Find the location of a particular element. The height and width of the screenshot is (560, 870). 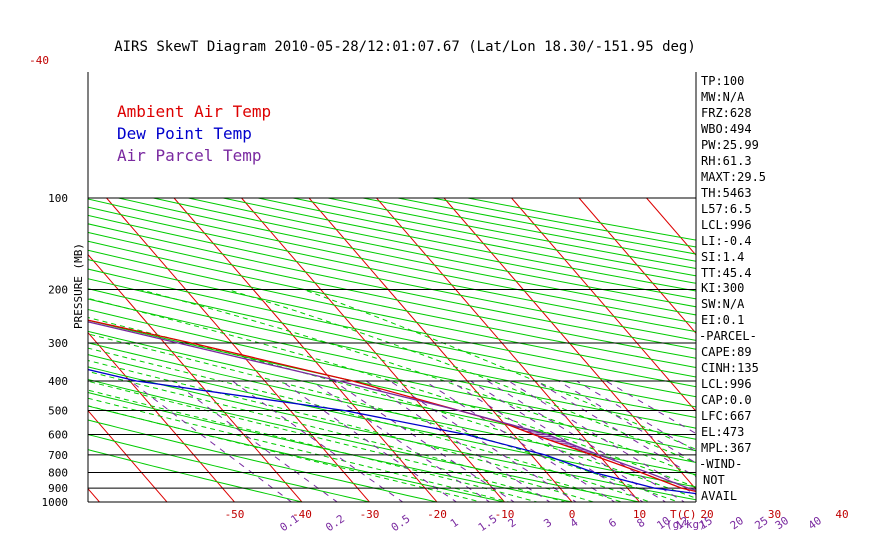

index-rh: RH:61.3 is located at coordinates (726, 161).